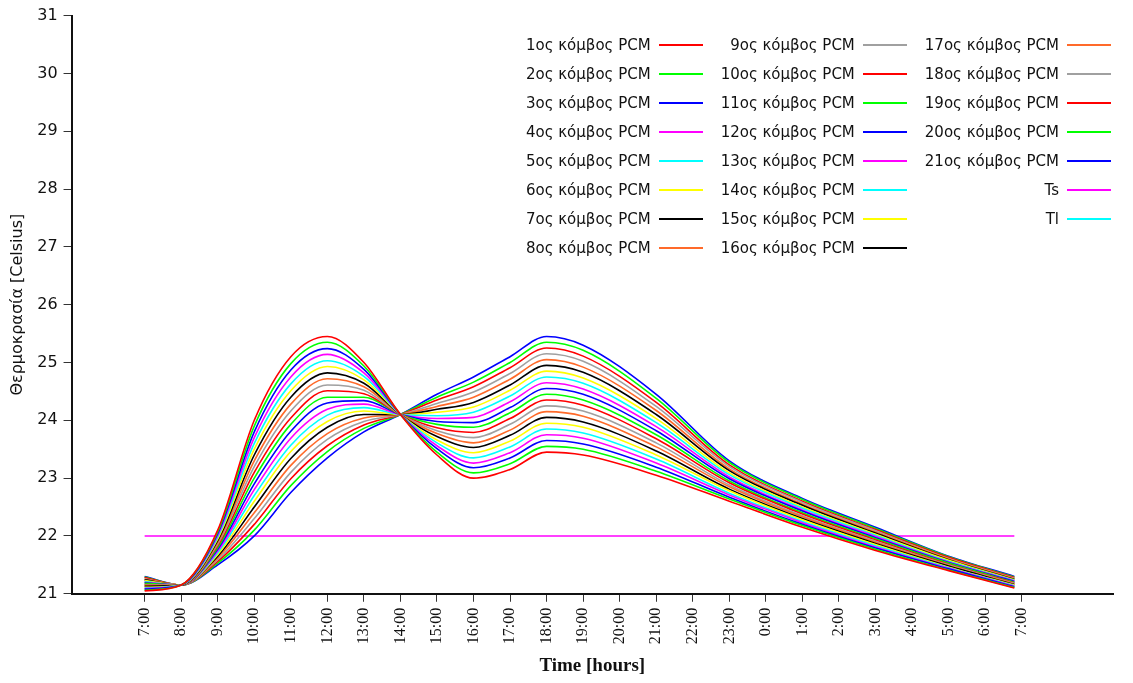 This screenshot has height=683, width=1133. What do you see at coordinates (363, 626) in the screenshot?
I see `x-tick-label: 13:00` at bounding box center [363, 626].